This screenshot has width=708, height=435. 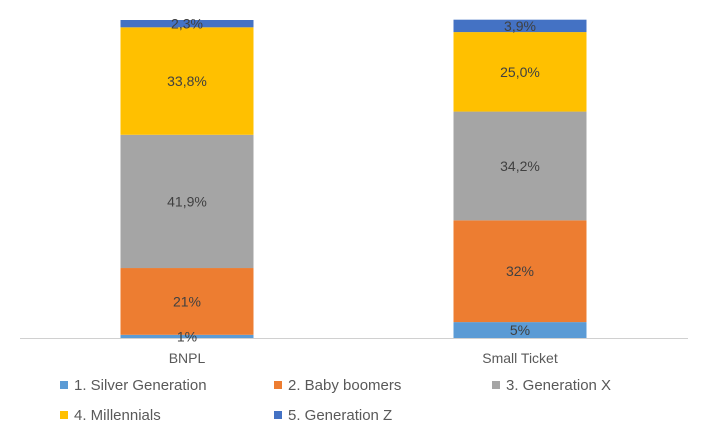 What do you see at coordinates (278, 415) in the screenshot?
I see `legend-swatch-generation-z` at bounding box center [278, 415].